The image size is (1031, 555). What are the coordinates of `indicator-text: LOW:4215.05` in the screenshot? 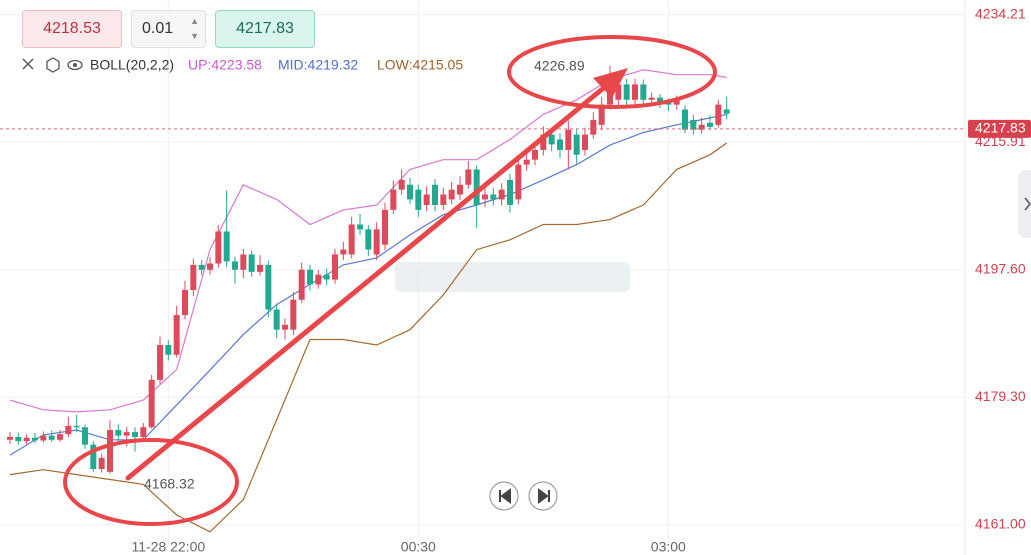 It's located at (420, 65).